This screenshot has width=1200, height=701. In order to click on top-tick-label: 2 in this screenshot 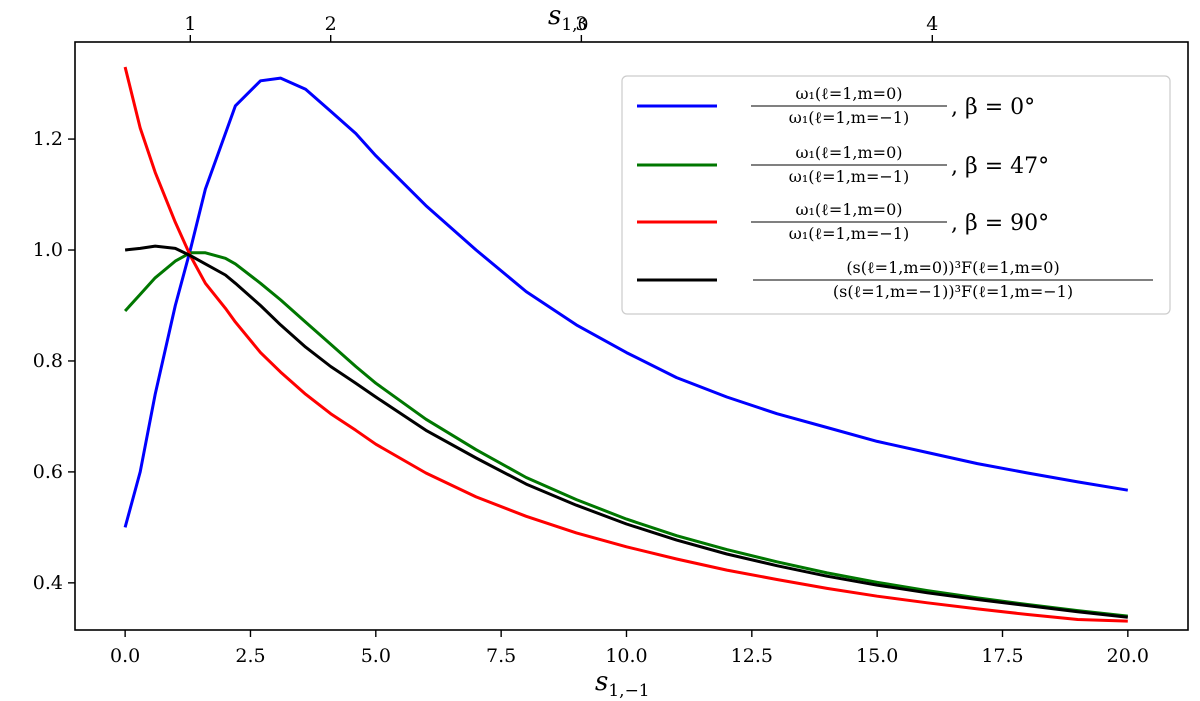, I will do `click(331, 24)`.